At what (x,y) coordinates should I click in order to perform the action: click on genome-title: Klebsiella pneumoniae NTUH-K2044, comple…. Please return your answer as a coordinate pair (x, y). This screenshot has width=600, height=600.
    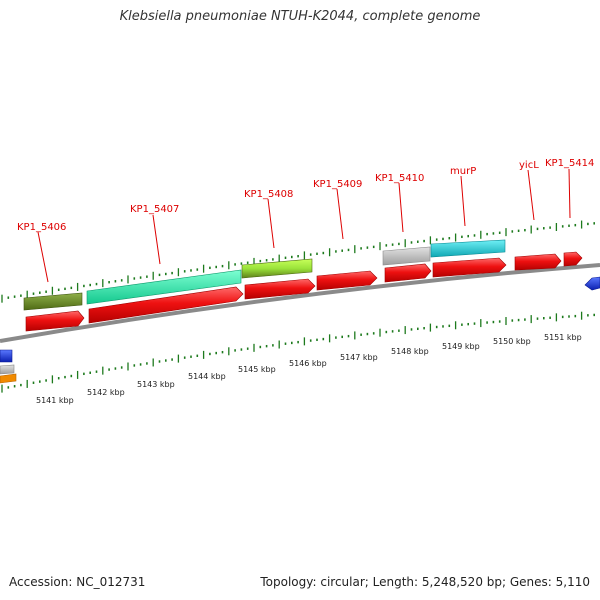
    Looking at the image, I should click on (300, 16).